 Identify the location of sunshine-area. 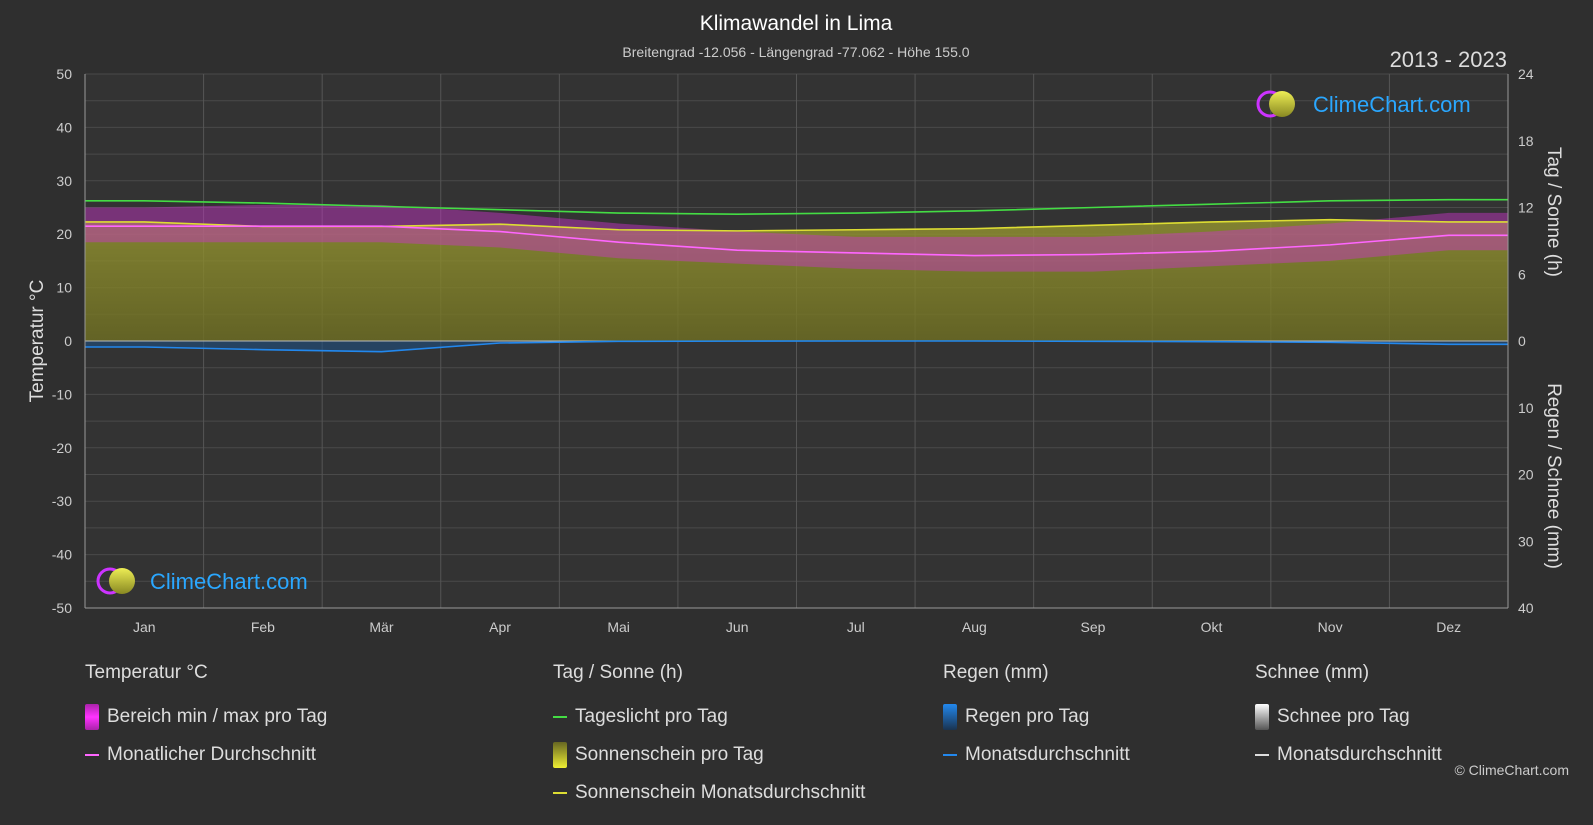
(796, 280).